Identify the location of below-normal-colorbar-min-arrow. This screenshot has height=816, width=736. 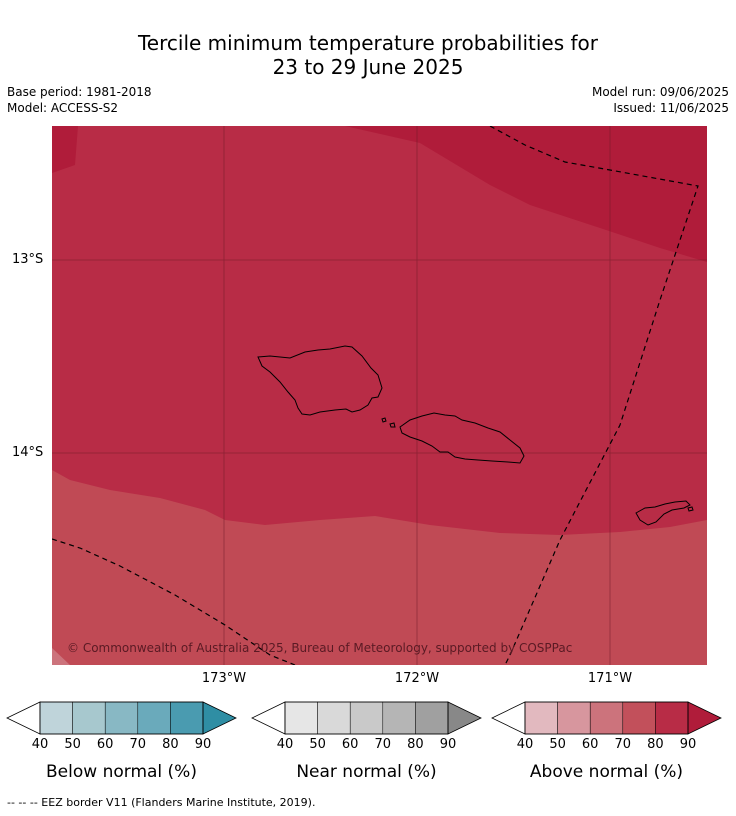
(23, 718).